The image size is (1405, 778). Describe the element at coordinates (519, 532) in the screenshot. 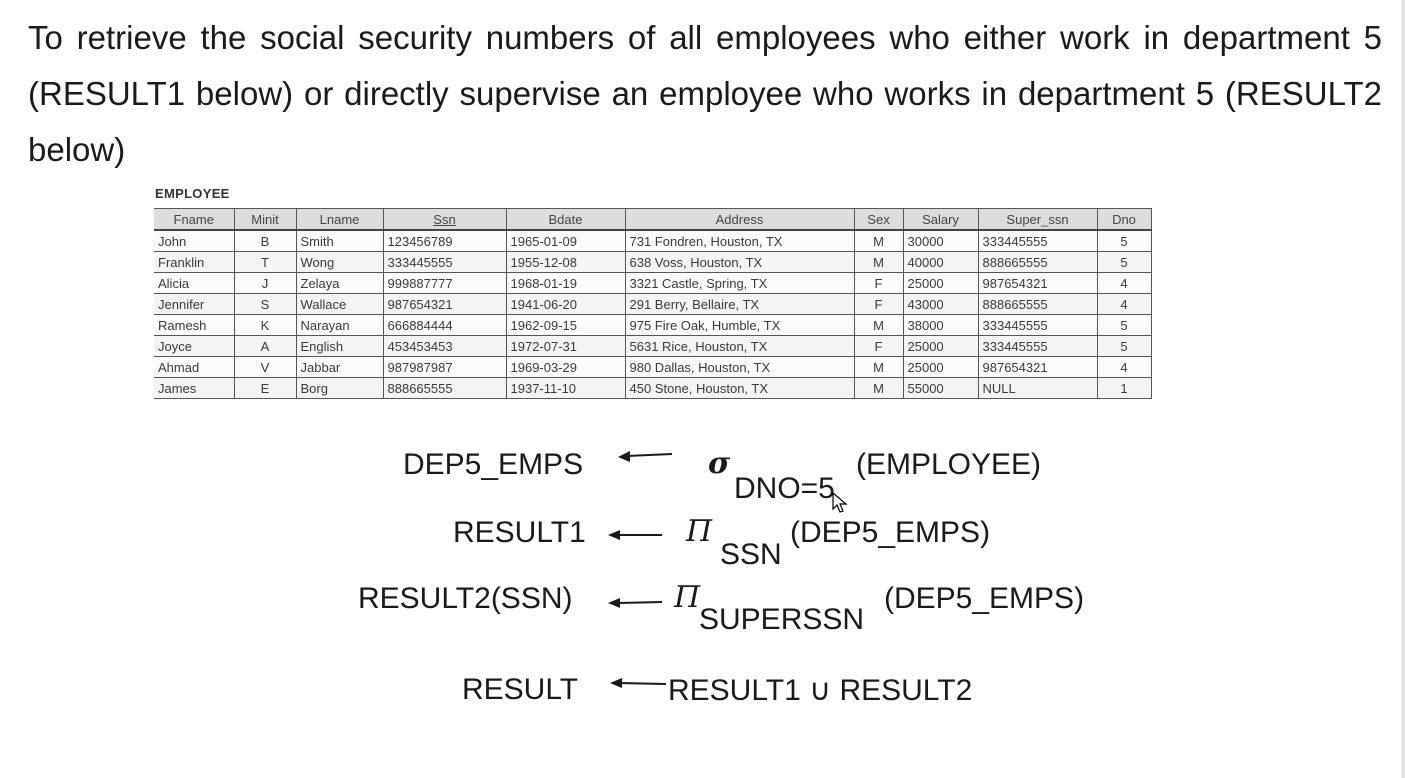

I see `result1-label: RESULT1` at that location.